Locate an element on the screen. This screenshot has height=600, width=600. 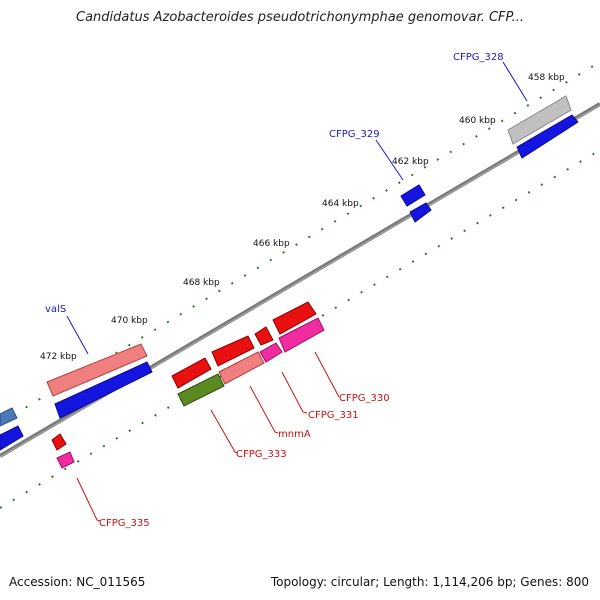
gene-label-cfpg-330: CFPG_330 is located at coordinates (364, 398).